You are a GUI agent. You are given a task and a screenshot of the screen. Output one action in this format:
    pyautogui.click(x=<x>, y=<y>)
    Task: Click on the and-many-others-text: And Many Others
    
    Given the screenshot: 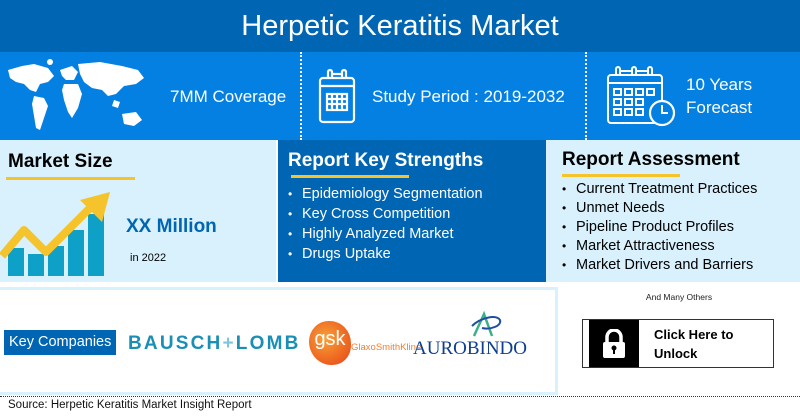 What is the action you would take?
    pyautogui.click(x=679, y=297)
    